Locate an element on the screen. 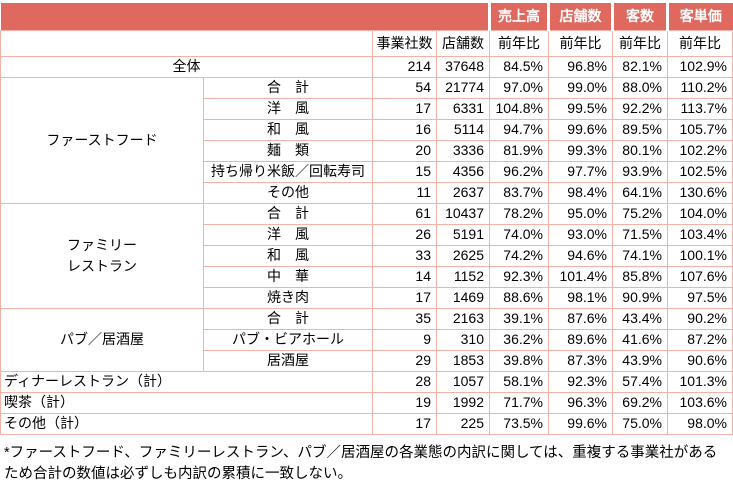 This screenshot has height=499, width=733. value-cell: 36.2% is located at coordinates (519, 339).